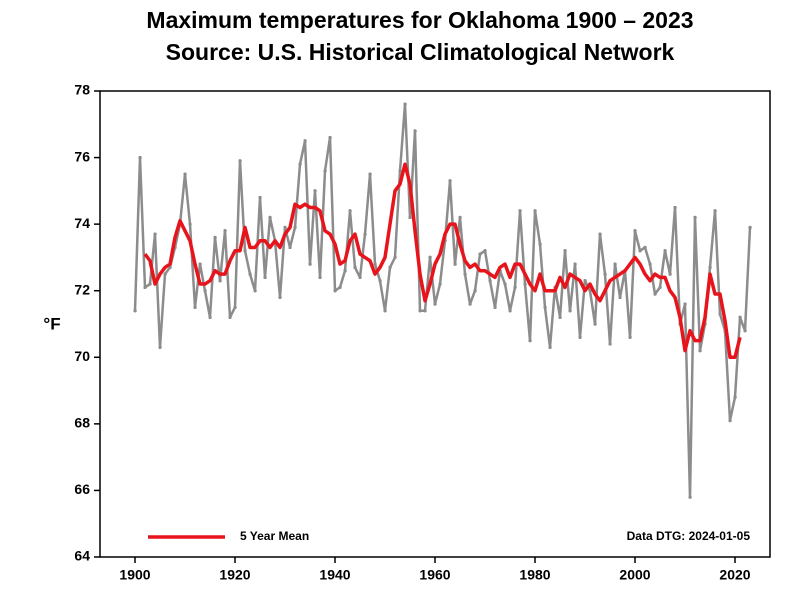  Describe the element at coordinates (134, 575) in the screenshot. I see `x-tick-label: 1900` at that location.